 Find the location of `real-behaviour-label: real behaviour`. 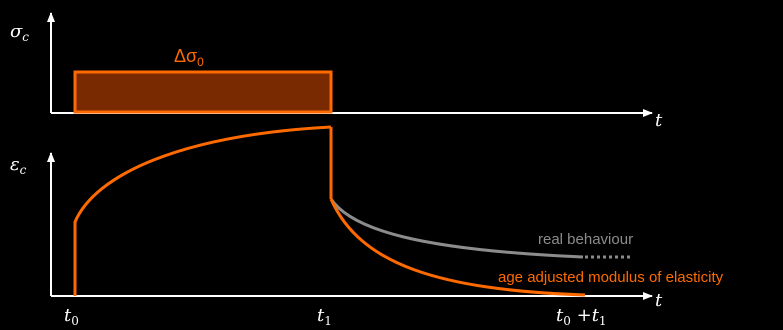

real-behaviour-label: real behaviour is located at coordinates (585, 239).